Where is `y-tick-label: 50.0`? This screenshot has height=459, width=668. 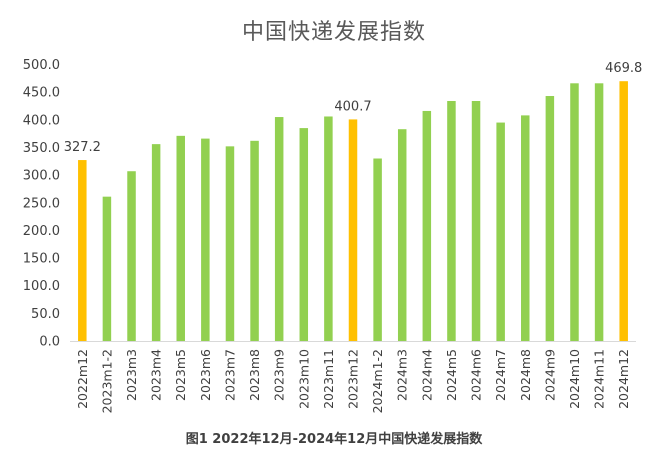 y-tick-label: 50.0 is located at coordinates (45, 314).